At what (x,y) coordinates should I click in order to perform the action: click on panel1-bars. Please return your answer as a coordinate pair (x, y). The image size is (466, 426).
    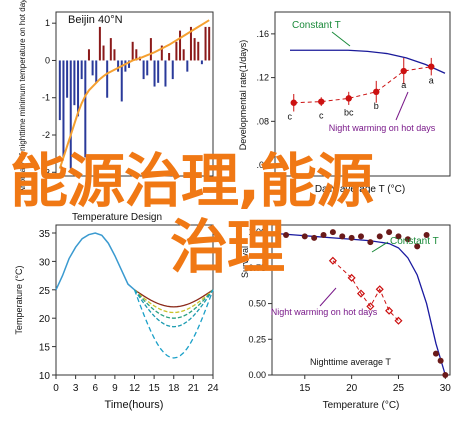
    Looking at the image, I should click on (134, 97).